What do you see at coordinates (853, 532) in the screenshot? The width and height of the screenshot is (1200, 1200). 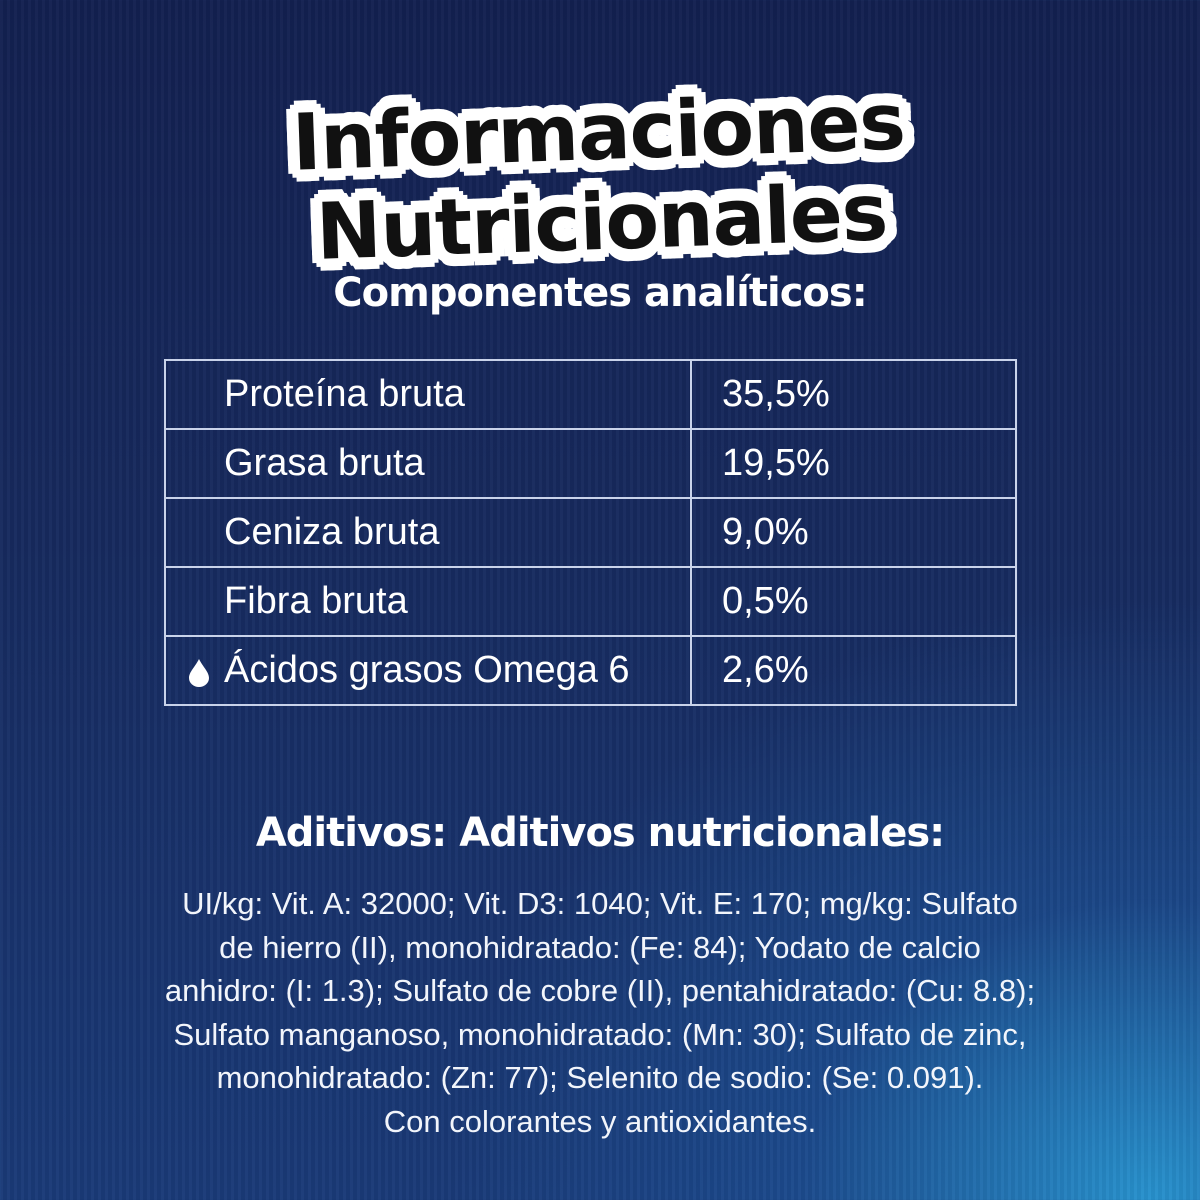 I see `row-value: 9,0%` at bounding box center [853, 532].